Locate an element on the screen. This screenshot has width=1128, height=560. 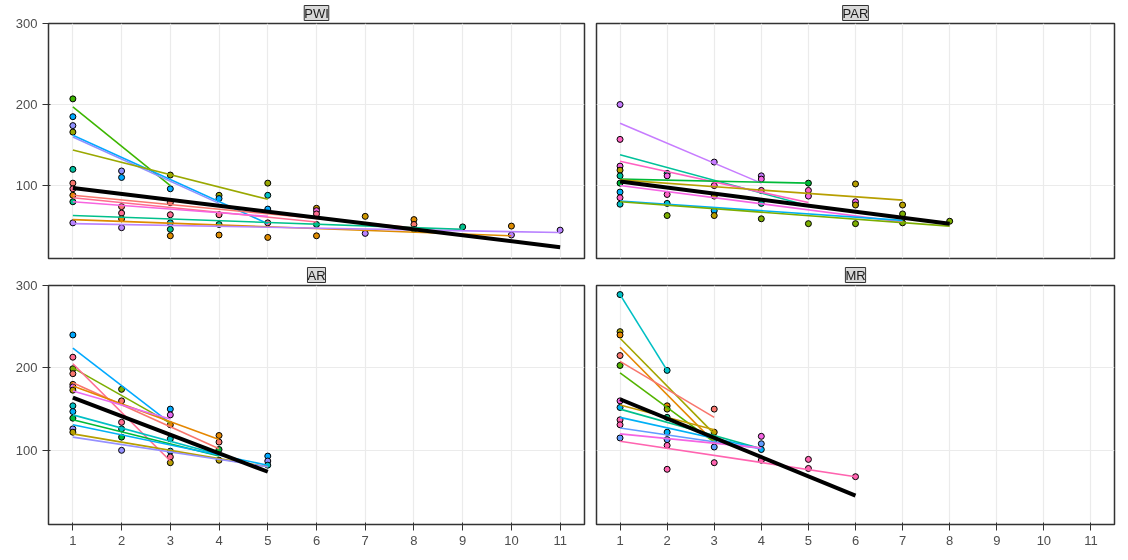
chart-title: PAR is located at coordinates (855, 13).